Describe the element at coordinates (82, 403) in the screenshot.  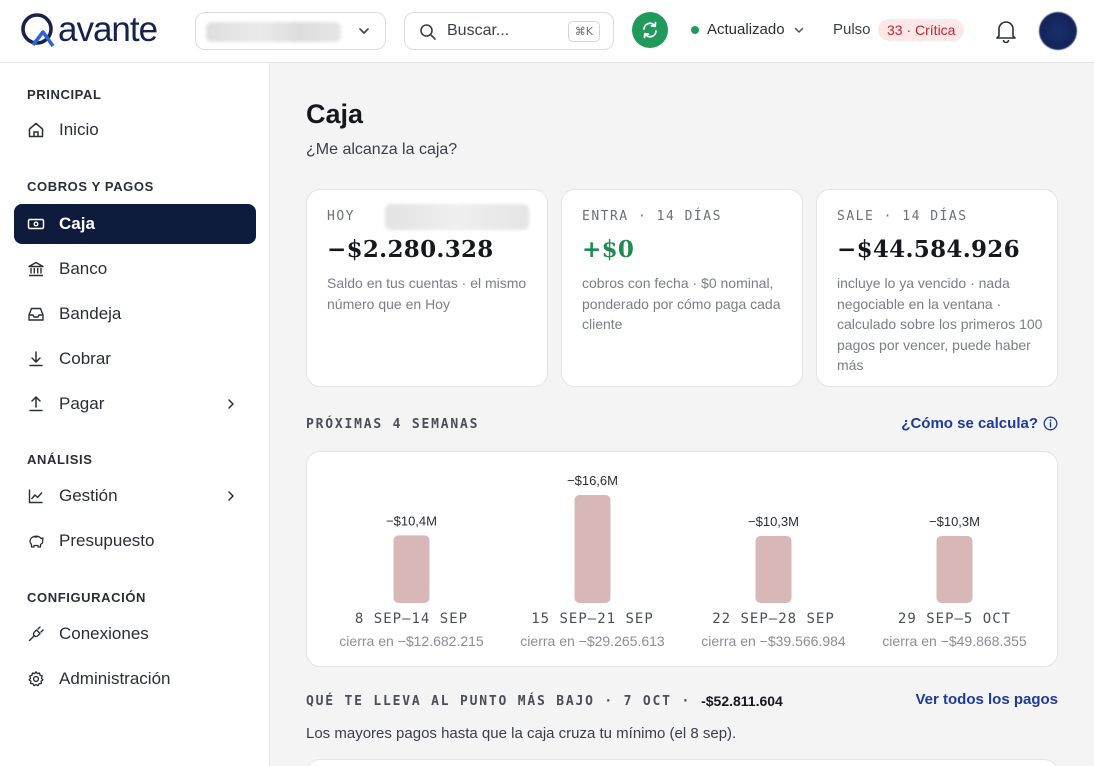
I see `sidebar-item-label: Pagar` at that location.